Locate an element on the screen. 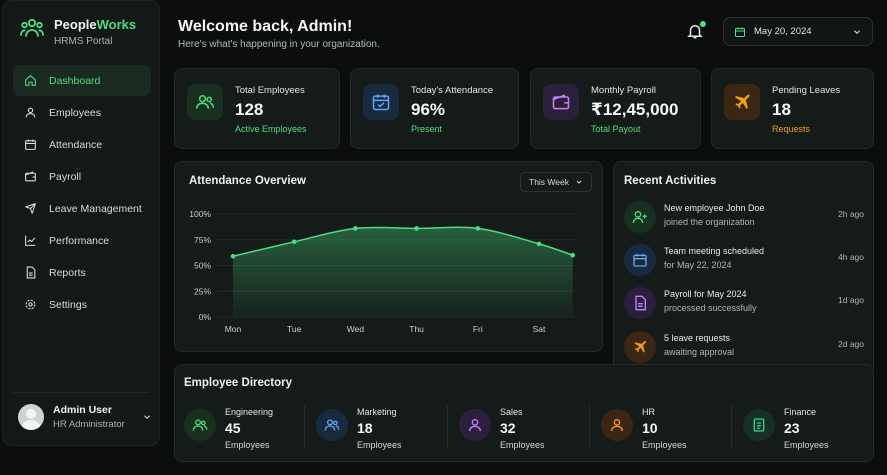  brand-name: PeopleWorks is located at coordinates (95, 24).